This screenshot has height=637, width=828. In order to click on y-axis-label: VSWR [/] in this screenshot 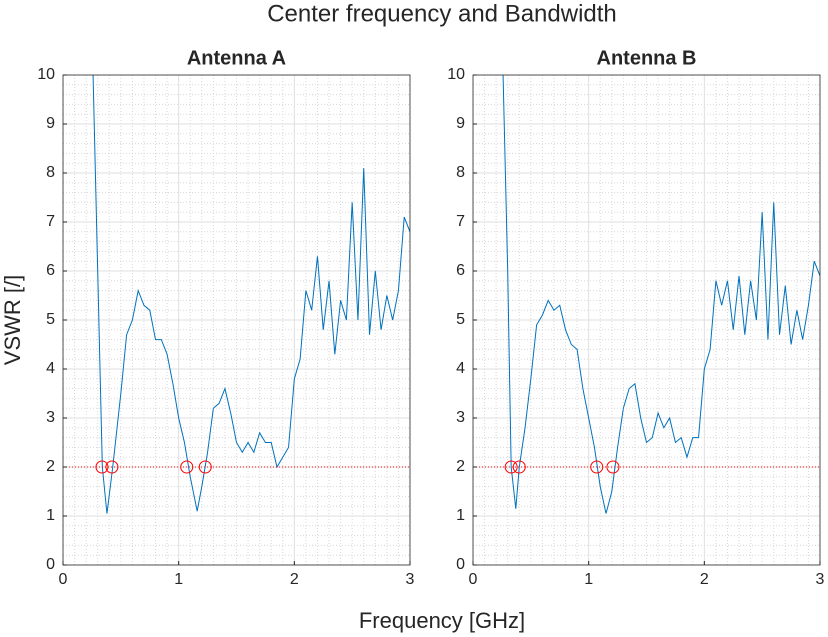, I will do `click(12, 320)`.